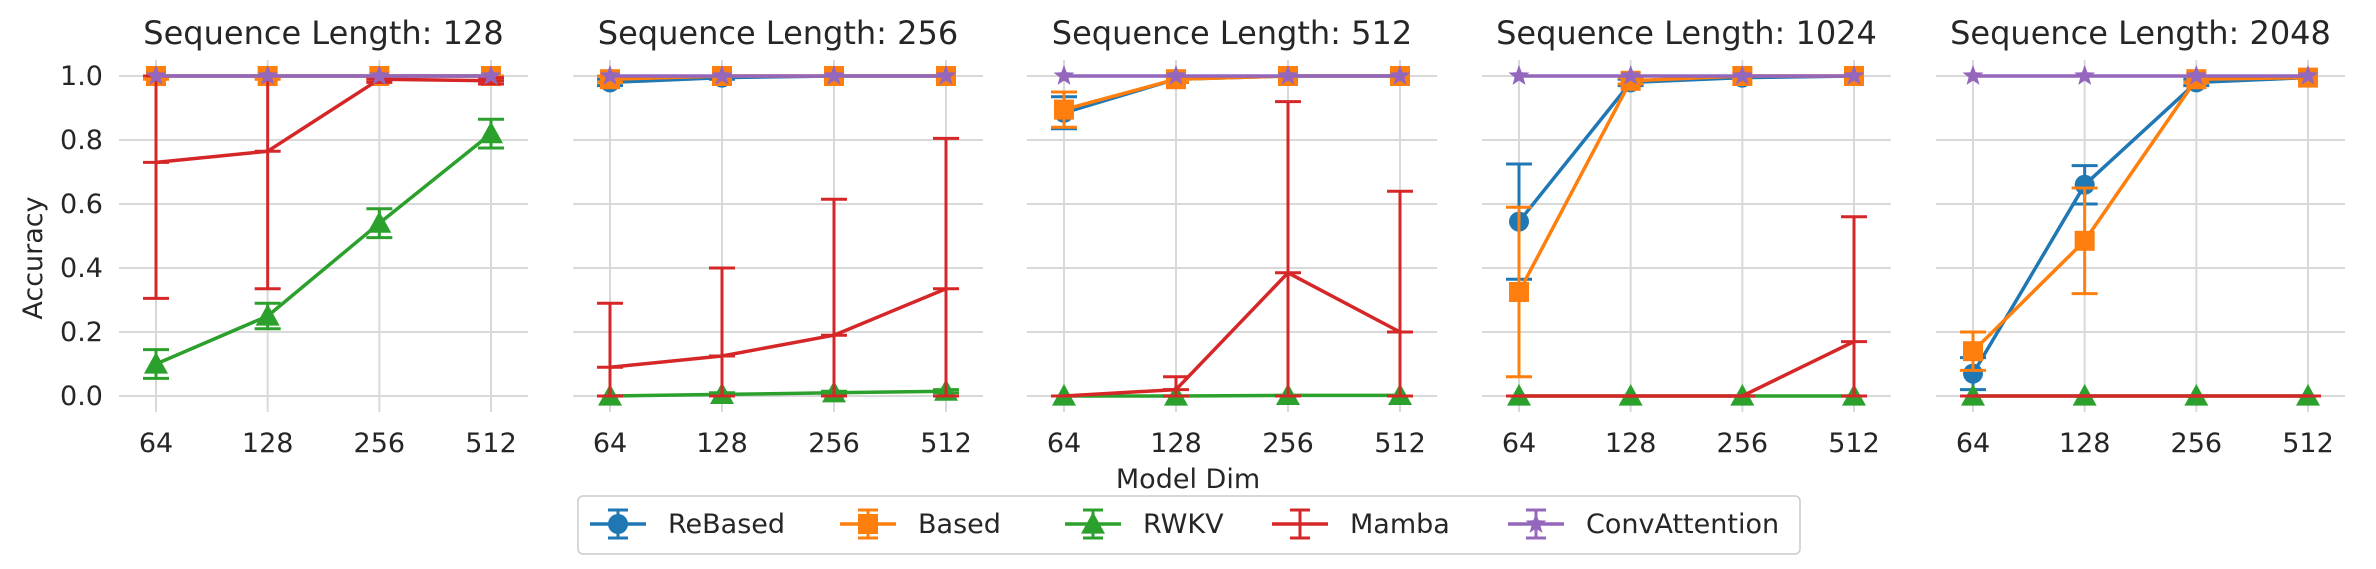 The image size is (2376, 569). I want to click on panel-title: Sequence Length: 2048, so click(2140, 33).